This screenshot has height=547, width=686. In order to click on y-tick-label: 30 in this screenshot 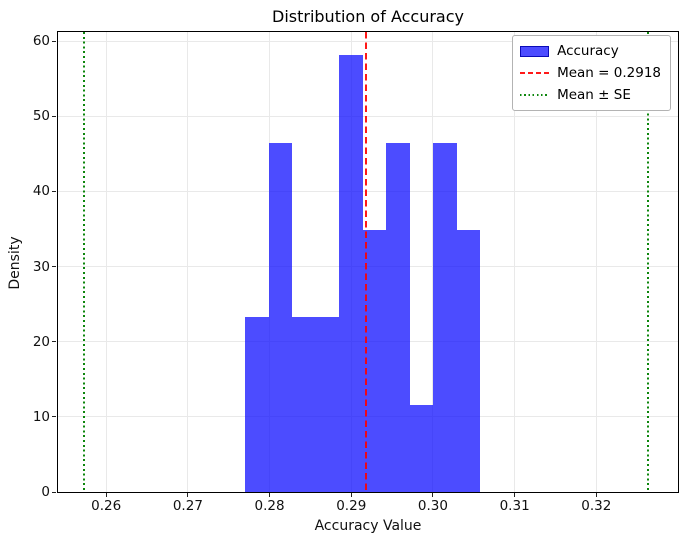, I will do `click(41, 266)`.